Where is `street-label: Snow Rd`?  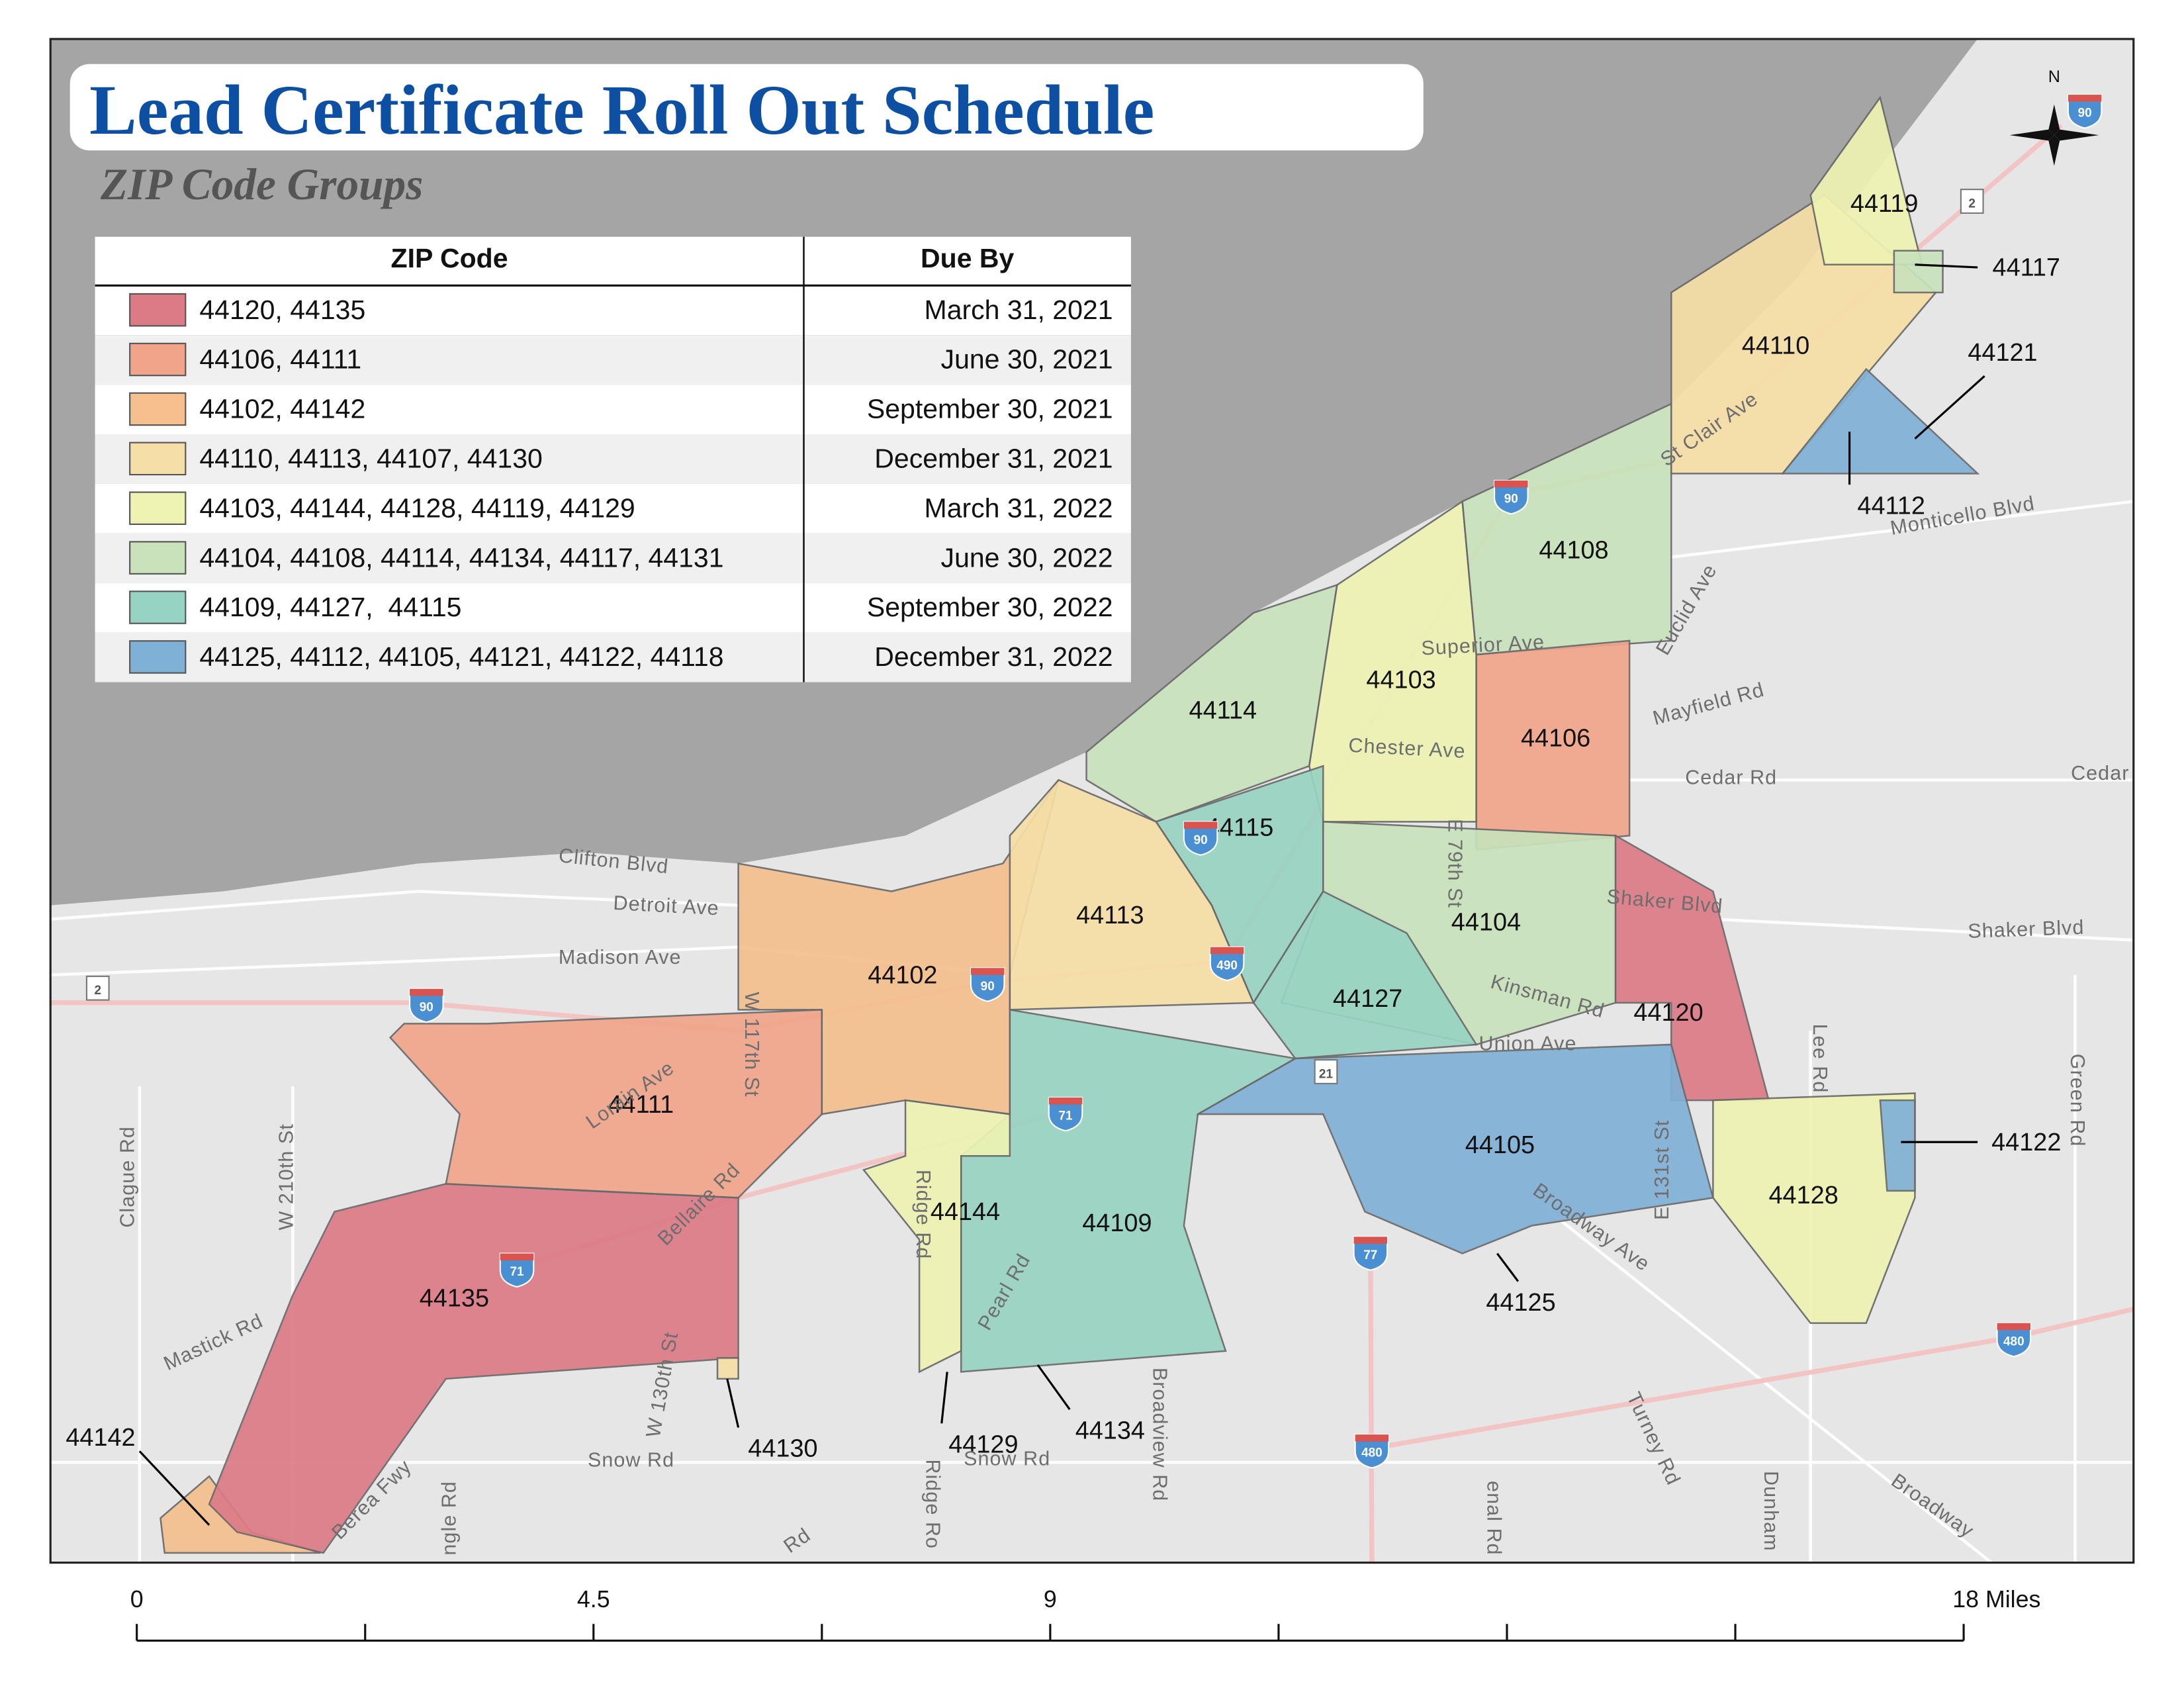
street-label: Snow Rd is located at coordinates (631, 1459).